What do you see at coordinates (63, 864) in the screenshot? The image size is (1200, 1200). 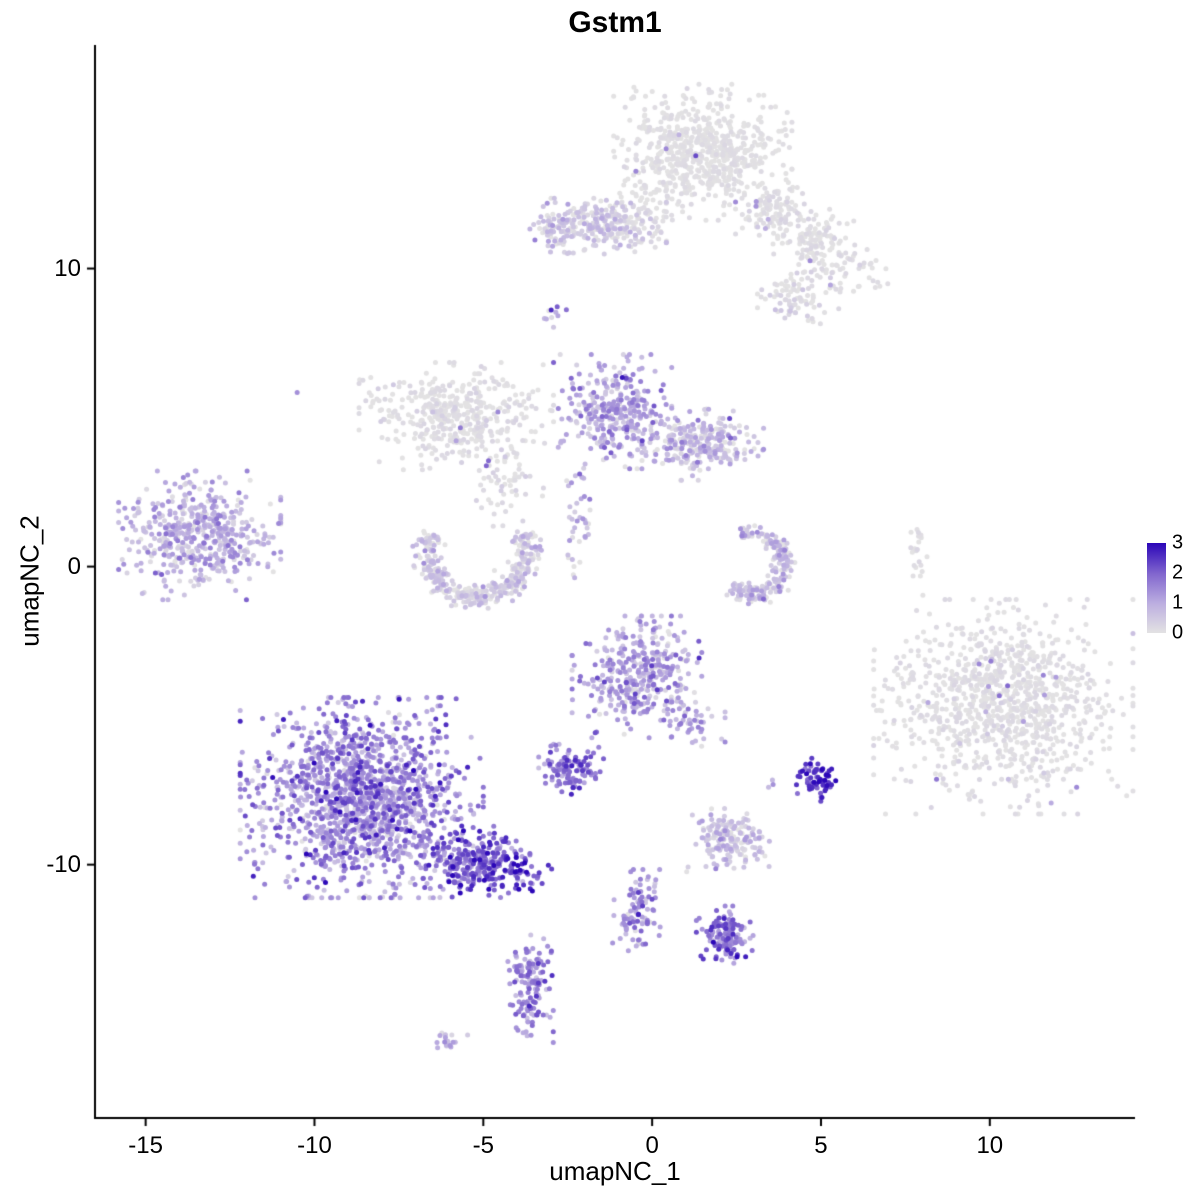 I see `y-tick-label: -10` at bounding box center [63, 864].